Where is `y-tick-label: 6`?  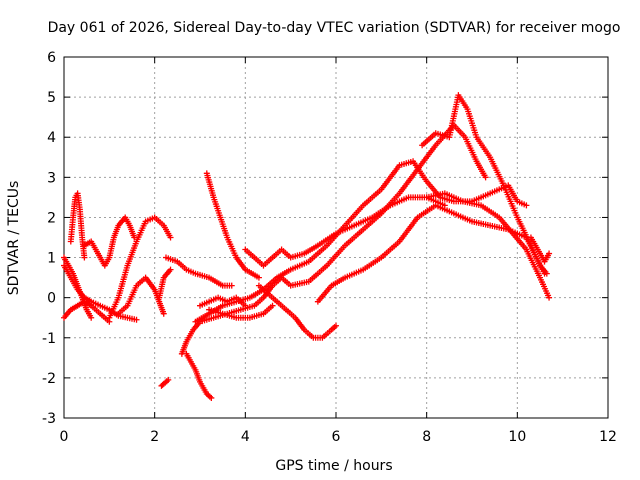 y-tick-label: 6 is located at coordinates (51, 58).